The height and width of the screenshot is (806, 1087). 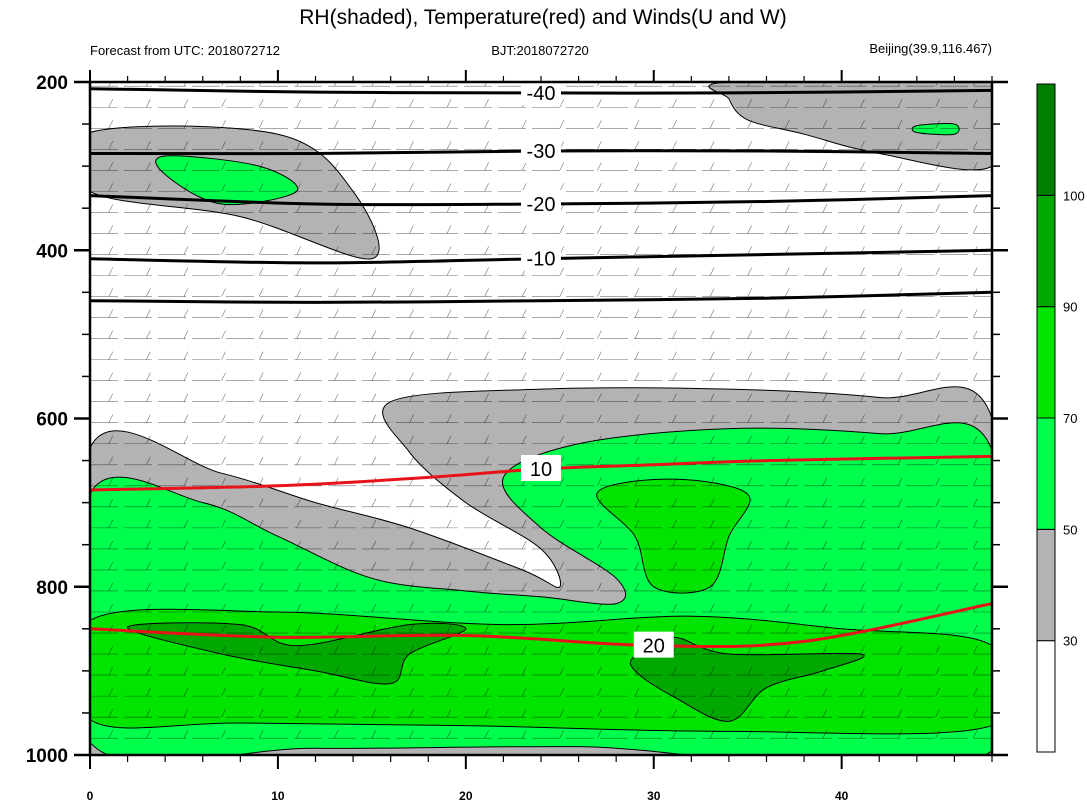 What do you see at coordinates (842, 796) in the screenshot?
I see `x-tick-label: 40` at bounding box center [842, 796].